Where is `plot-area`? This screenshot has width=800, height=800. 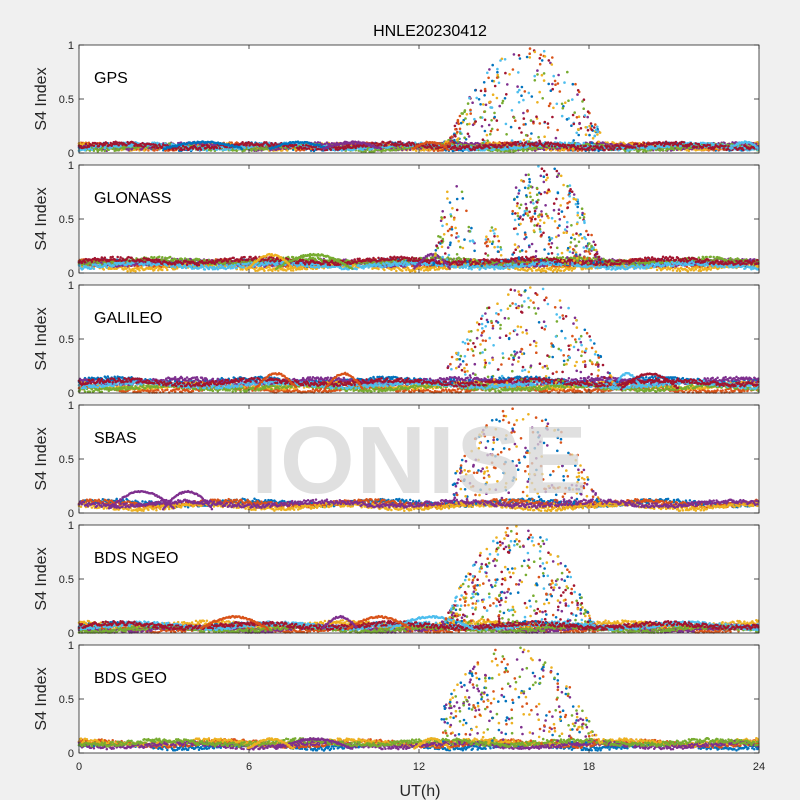
plot-area is located at coordinates (419, 99).